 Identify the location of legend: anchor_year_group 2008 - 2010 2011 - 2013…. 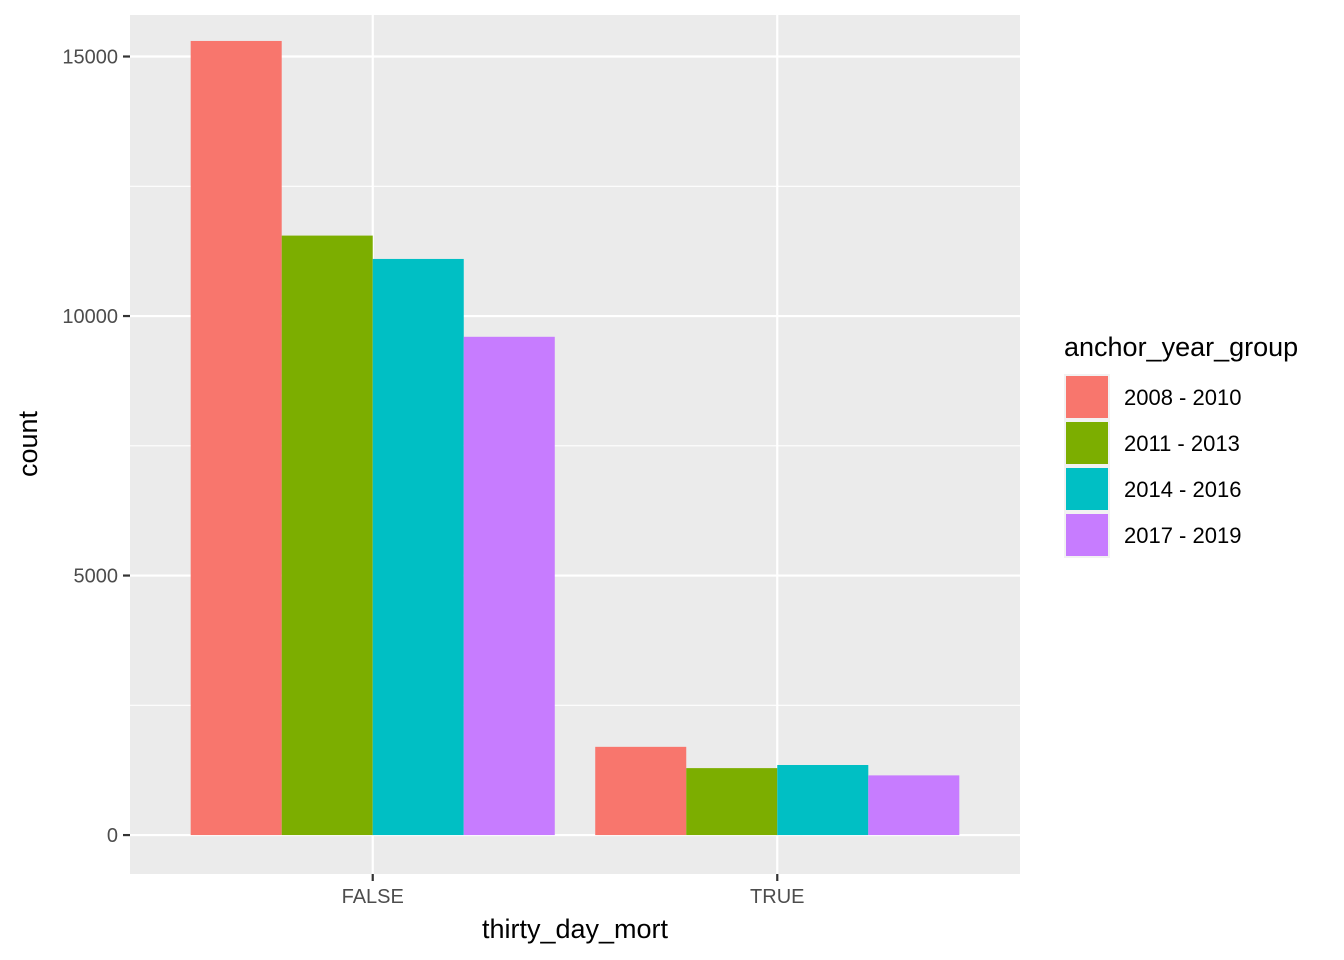
(1181, 445).